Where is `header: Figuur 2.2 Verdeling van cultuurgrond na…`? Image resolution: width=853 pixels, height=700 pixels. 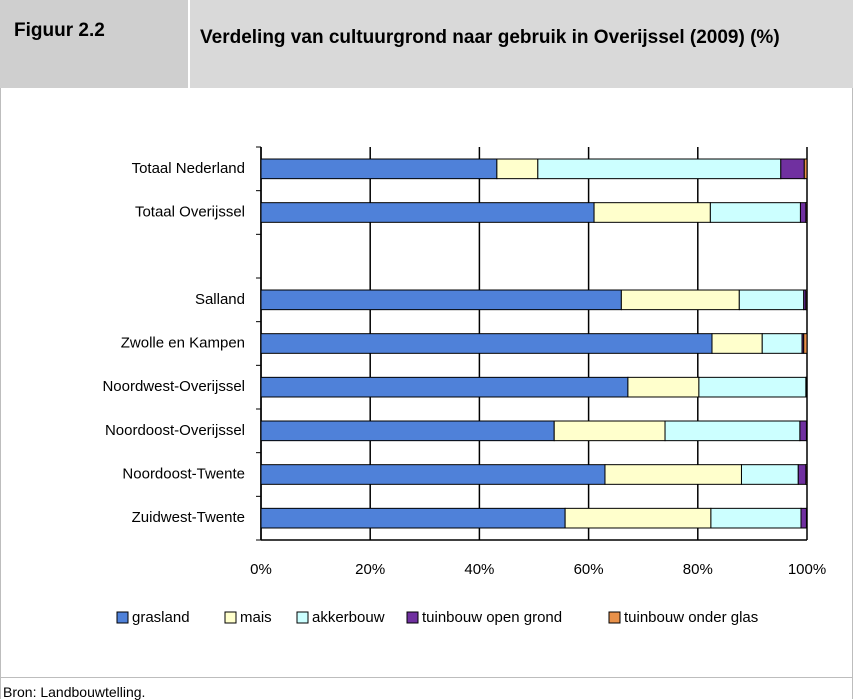 header: Figuur 2.2 Verdeling van cultuurgrond na… is located at coordinates (426, 44).